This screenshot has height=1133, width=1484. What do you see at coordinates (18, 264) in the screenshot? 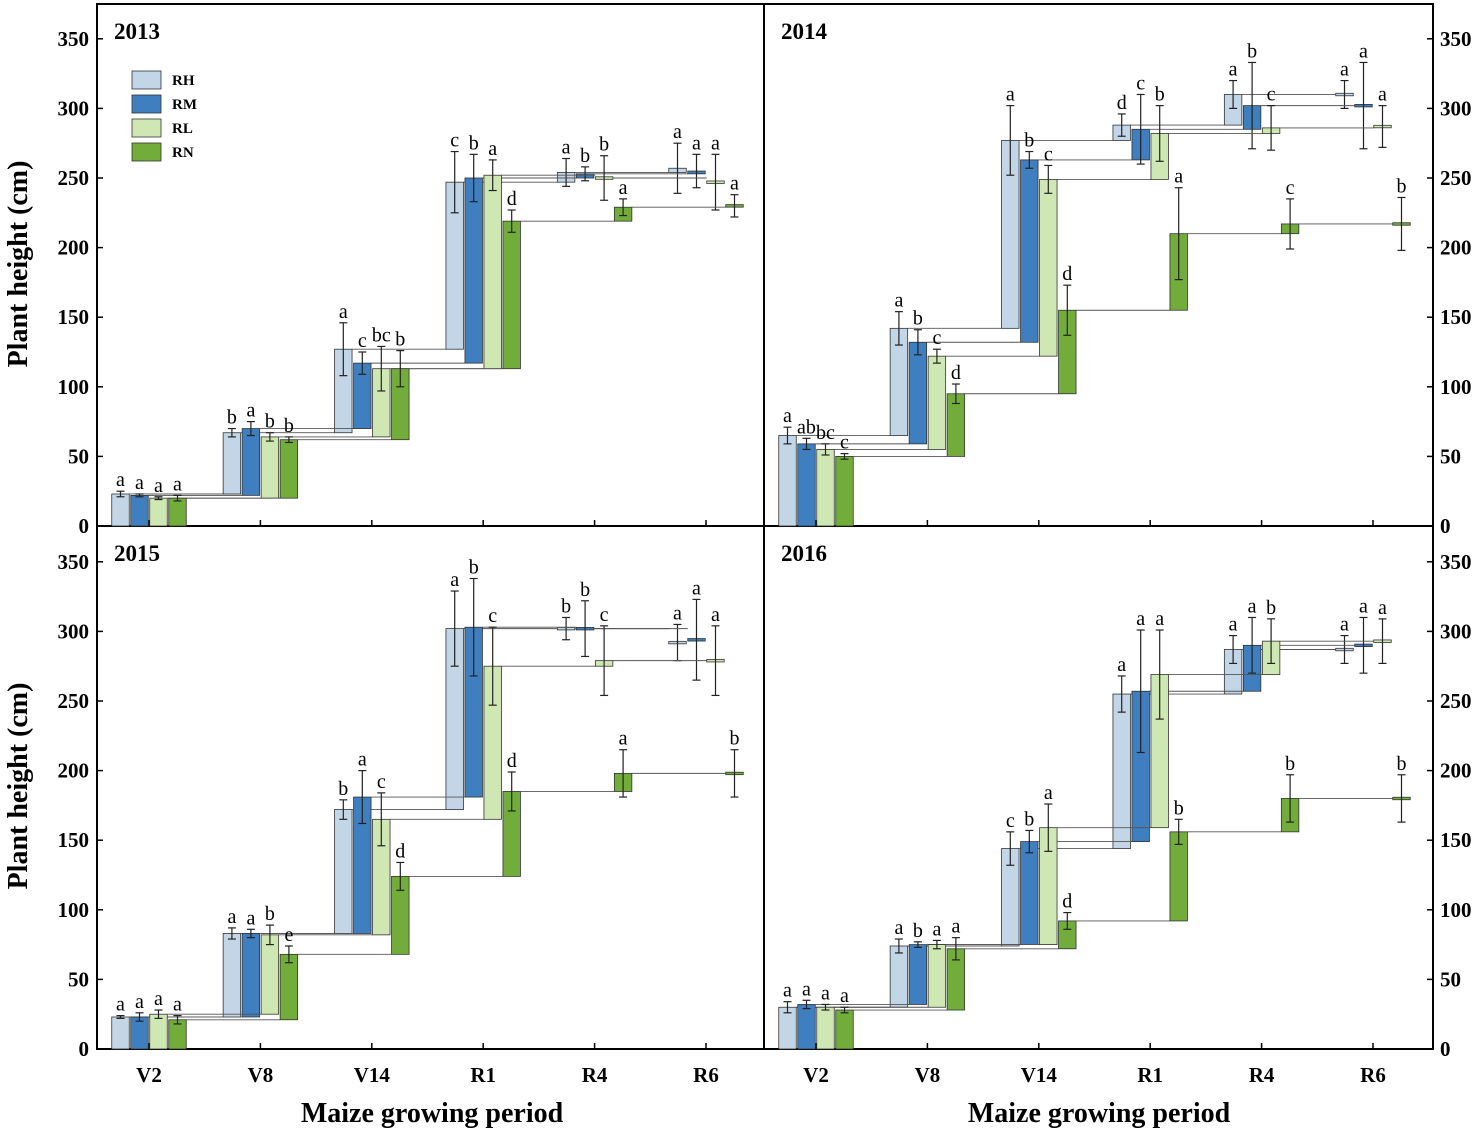
I see `y-axis-title-top: Plant height (cm)` at bounding box center [18, 264].